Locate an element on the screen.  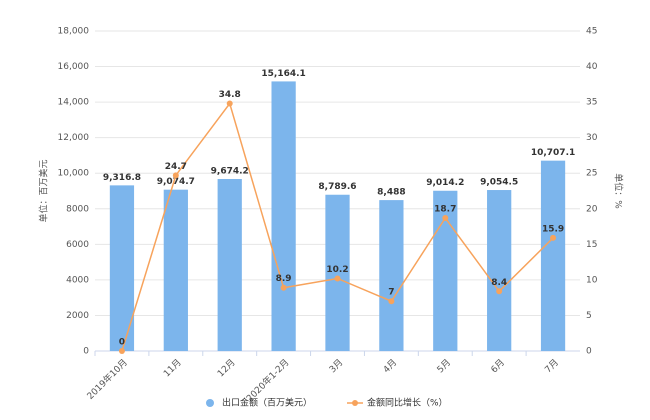
y-tick-label: 2000 is located at coordinates (77, 316).